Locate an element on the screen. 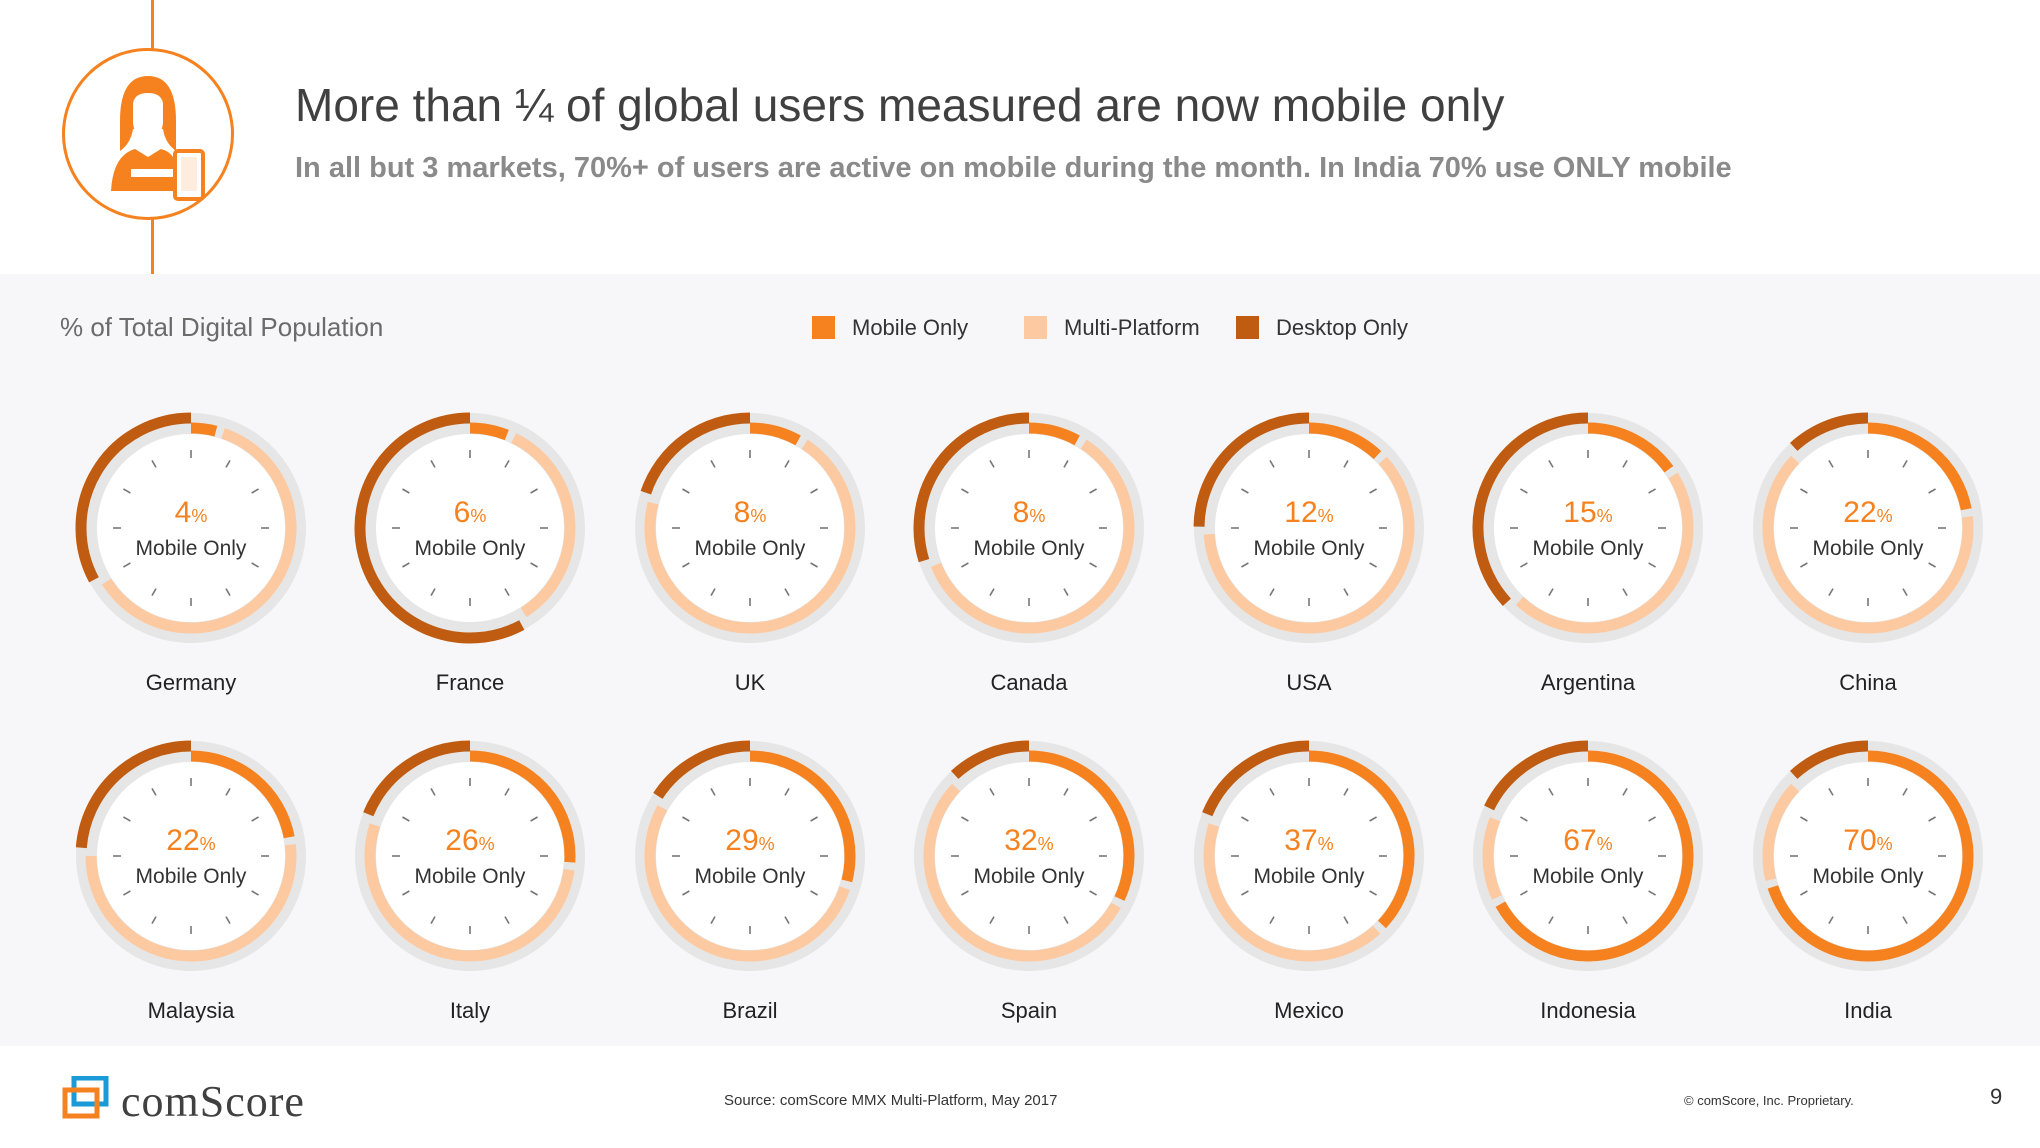 The width and height of the screenshot is (2040, 1148). legend-swatch is located at coordinates (823, 327).